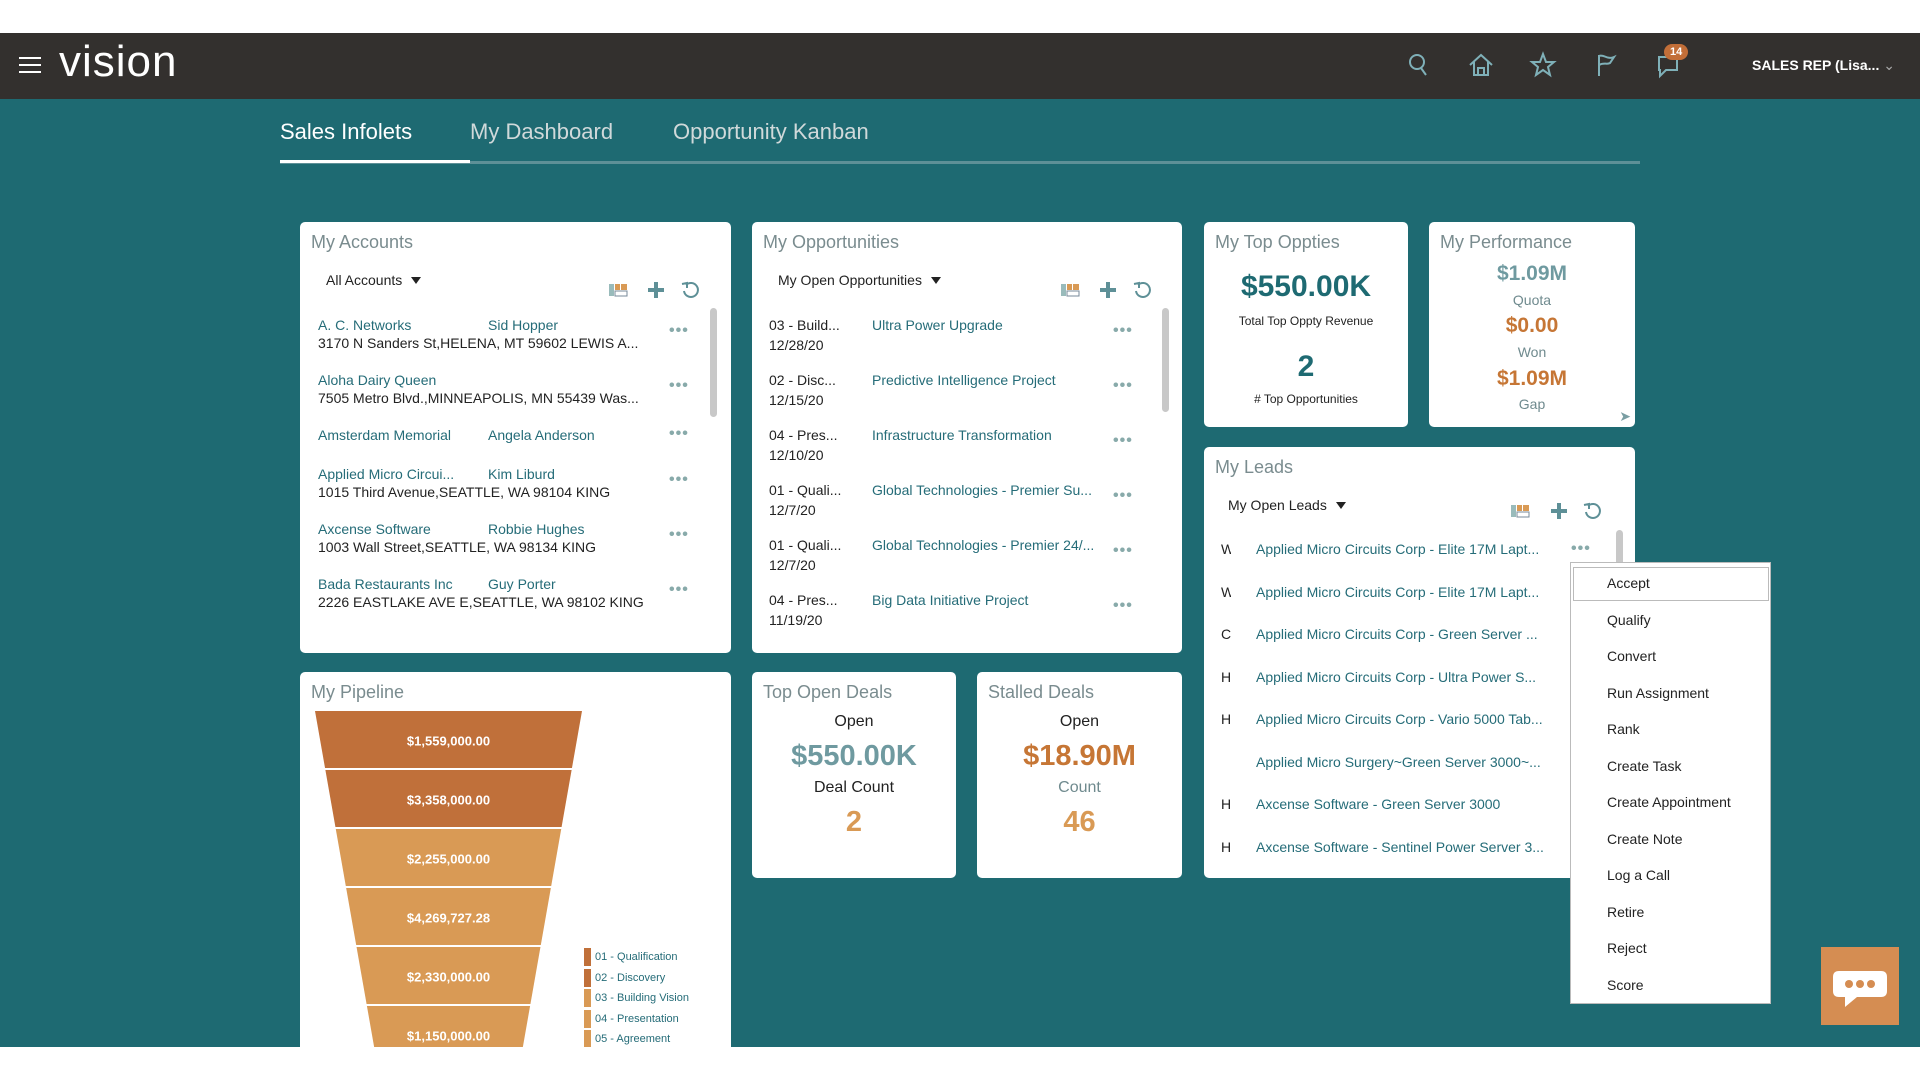 The height and width of the screenshot is (1080, 1920). I want to click on funnel-segment-label: $2,330,000.00, so click(448, 977).